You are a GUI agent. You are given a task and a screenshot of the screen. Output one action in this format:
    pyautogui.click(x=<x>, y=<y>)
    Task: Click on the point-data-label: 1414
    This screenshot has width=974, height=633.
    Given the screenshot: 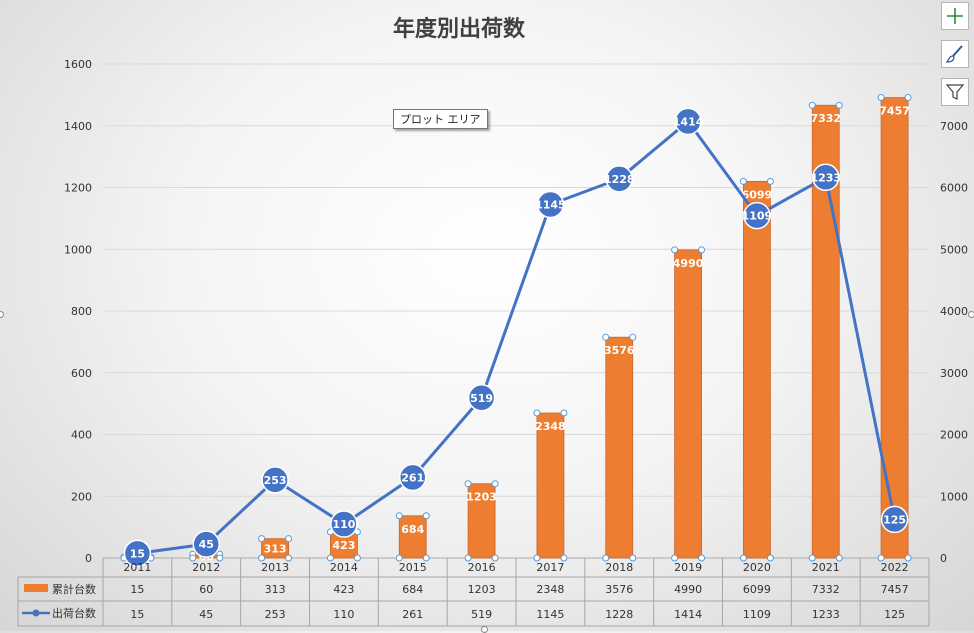 What is the action you would take?
    pyautogui.click(x=688, y=121)
    